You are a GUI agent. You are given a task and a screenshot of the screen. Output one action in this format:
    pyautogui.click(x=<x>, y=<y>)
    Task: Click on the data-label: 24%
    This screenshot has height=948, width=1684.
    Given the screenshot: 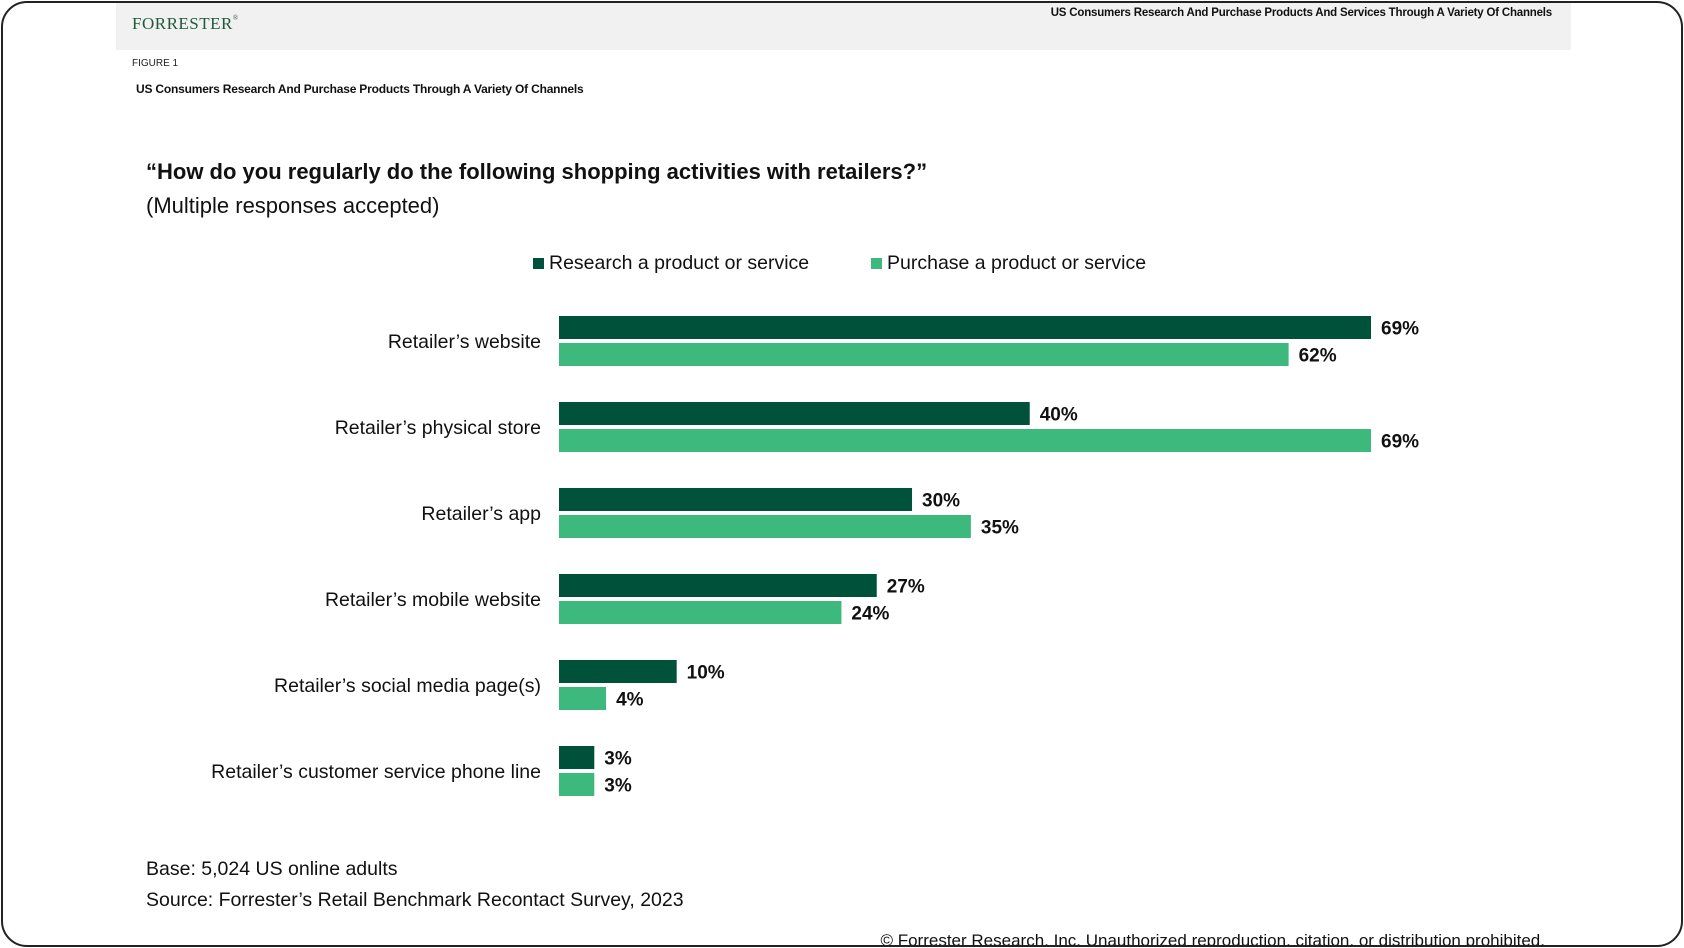 What is the action you would take?
    pyautogui.click(x=870, y=614)
    